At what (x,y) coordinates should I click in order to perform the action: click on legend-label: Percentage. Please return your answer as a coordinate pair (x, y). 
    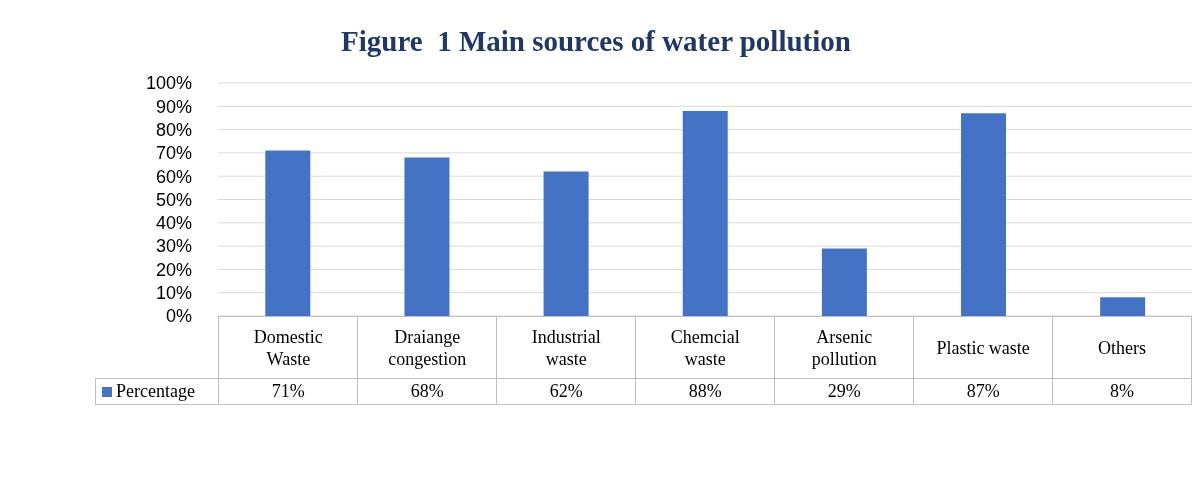
    Looking at the image, I should click on (157, 391).